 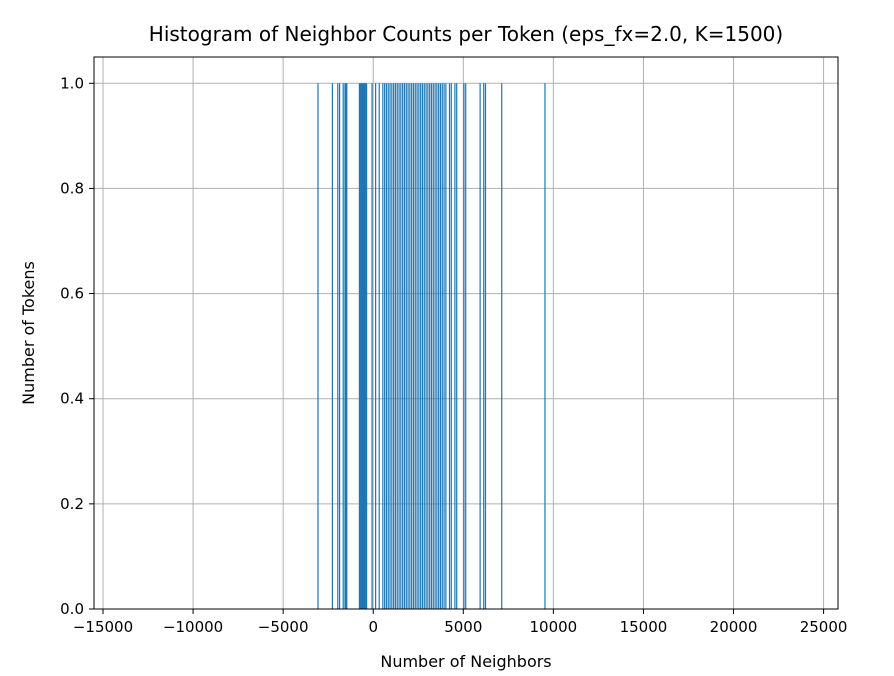 What do you see at coordinates (72, 399) in the screenshot?
I see `y-tick-label: 0.4` at bounding box center [72, 399].